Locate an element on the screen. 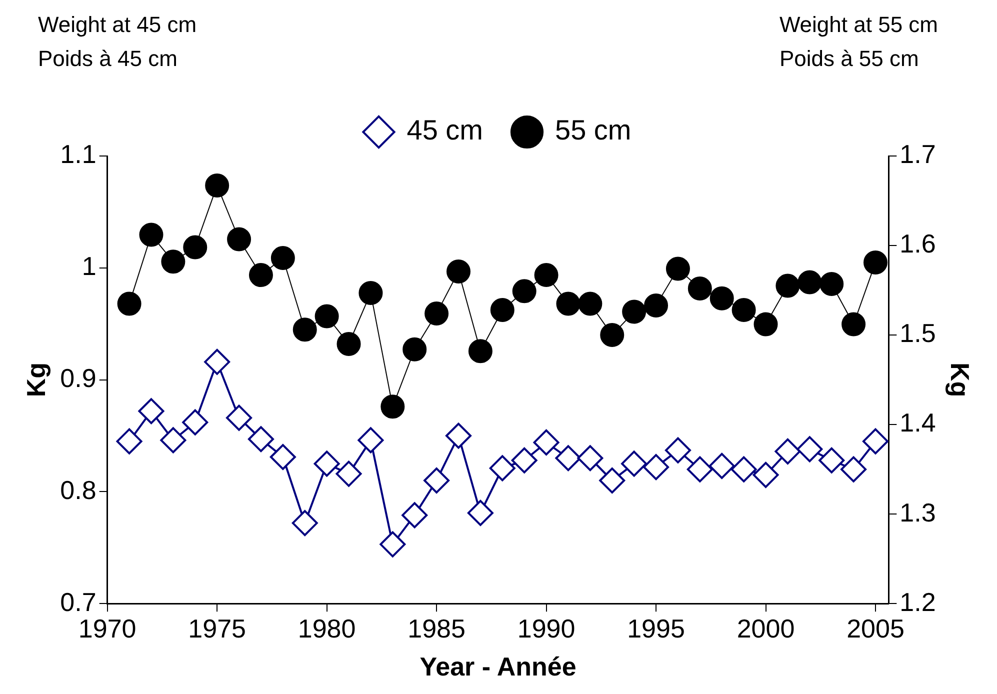  x-tick-label: 1995 is located at coordinates (656, 628).